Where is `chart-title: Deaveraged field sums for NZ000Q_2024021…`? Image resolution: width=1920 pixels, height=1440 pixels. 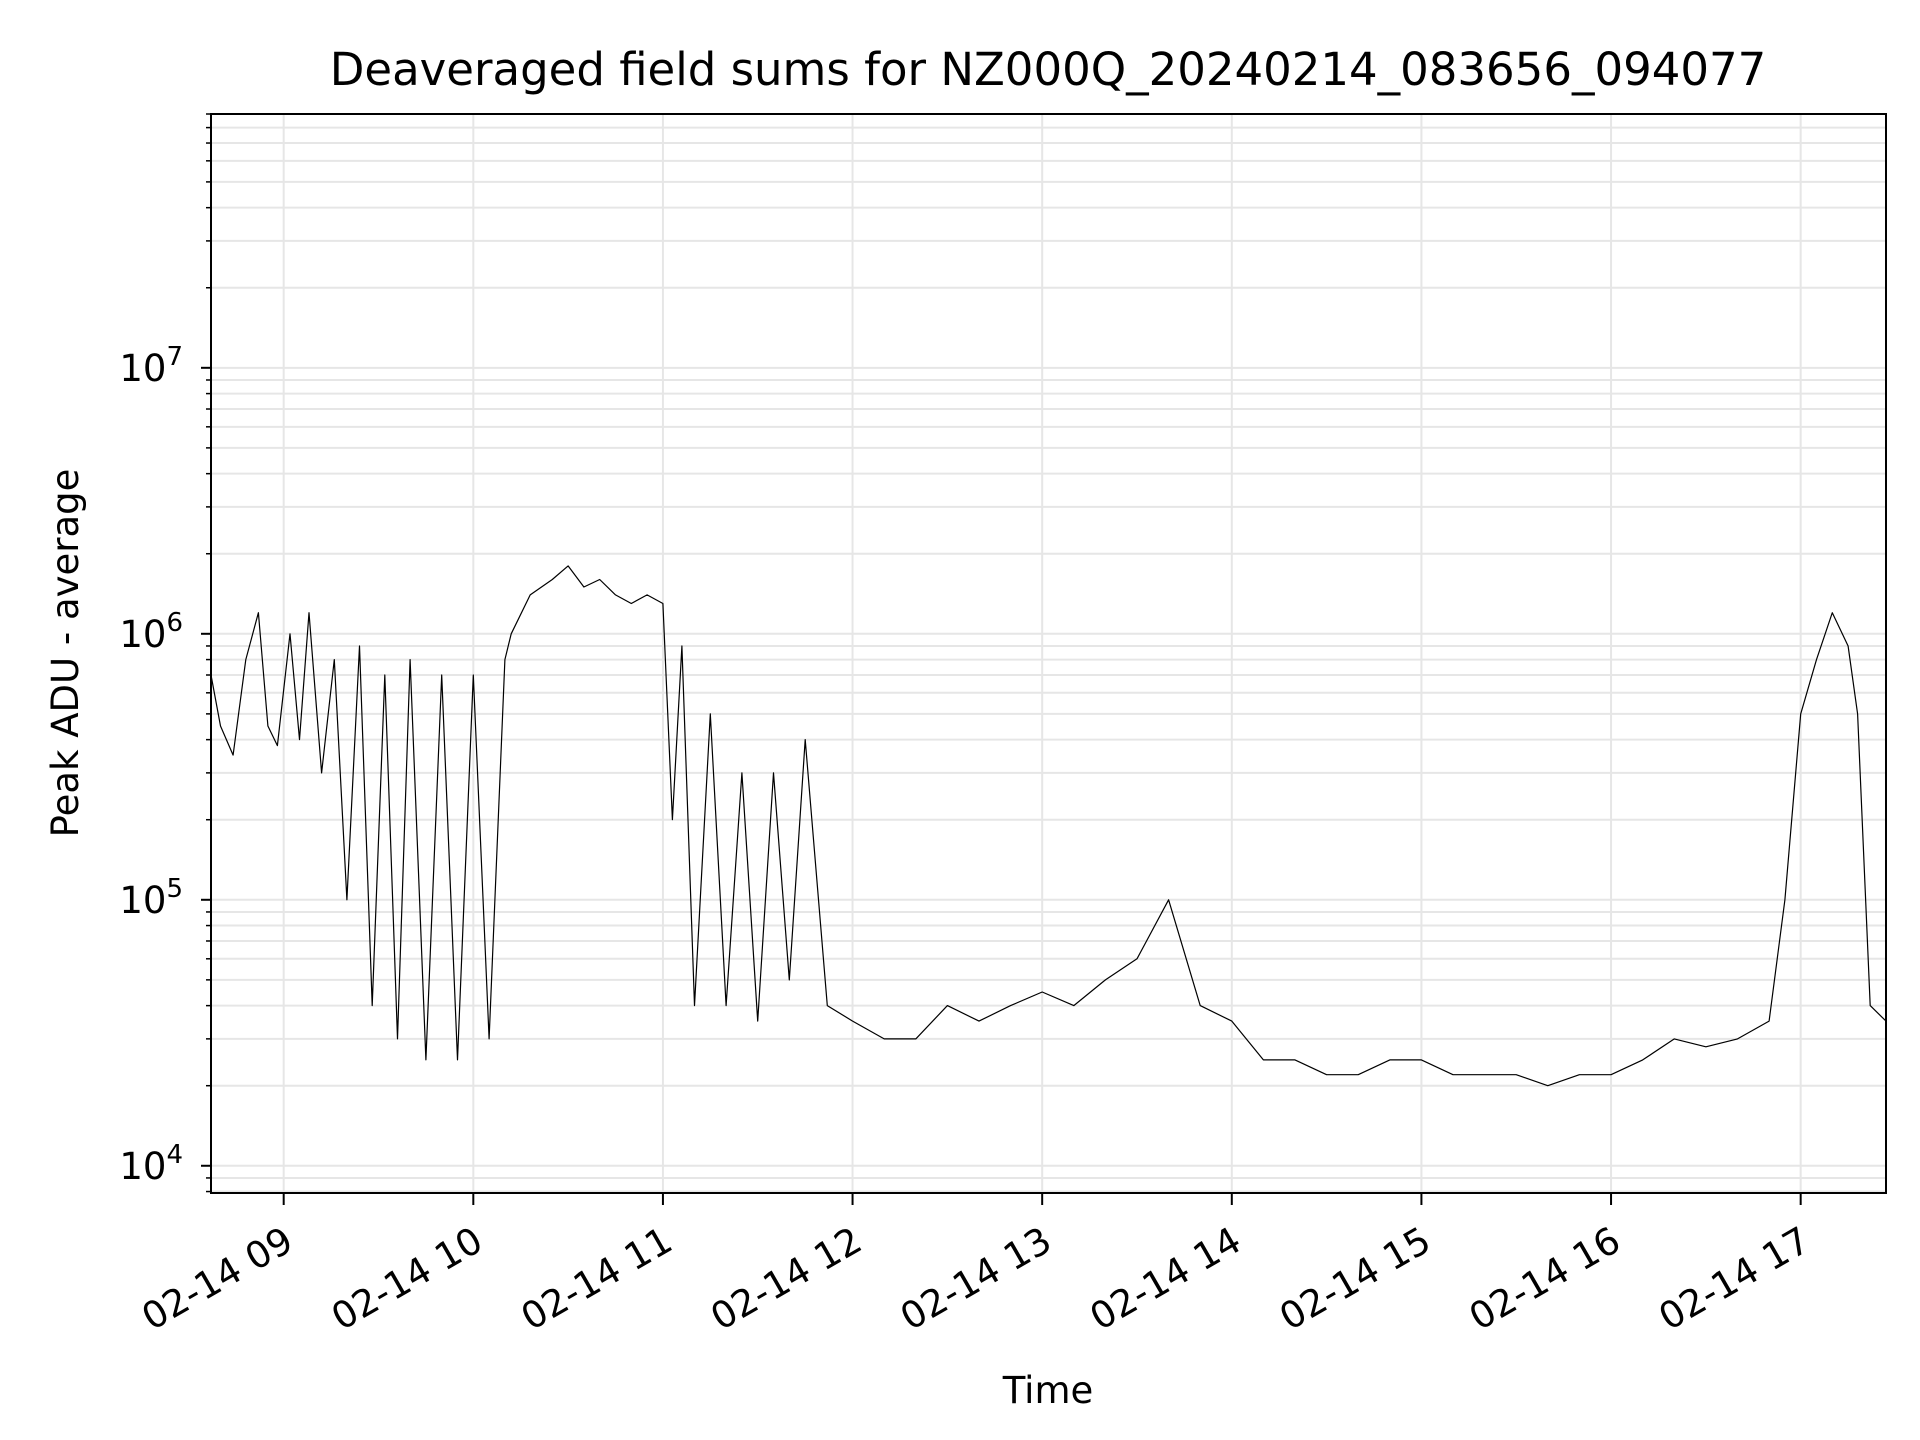
chart-title: Deaveraged field sums for NZ000Q_2024021… is located at coordinates (1048, 69).